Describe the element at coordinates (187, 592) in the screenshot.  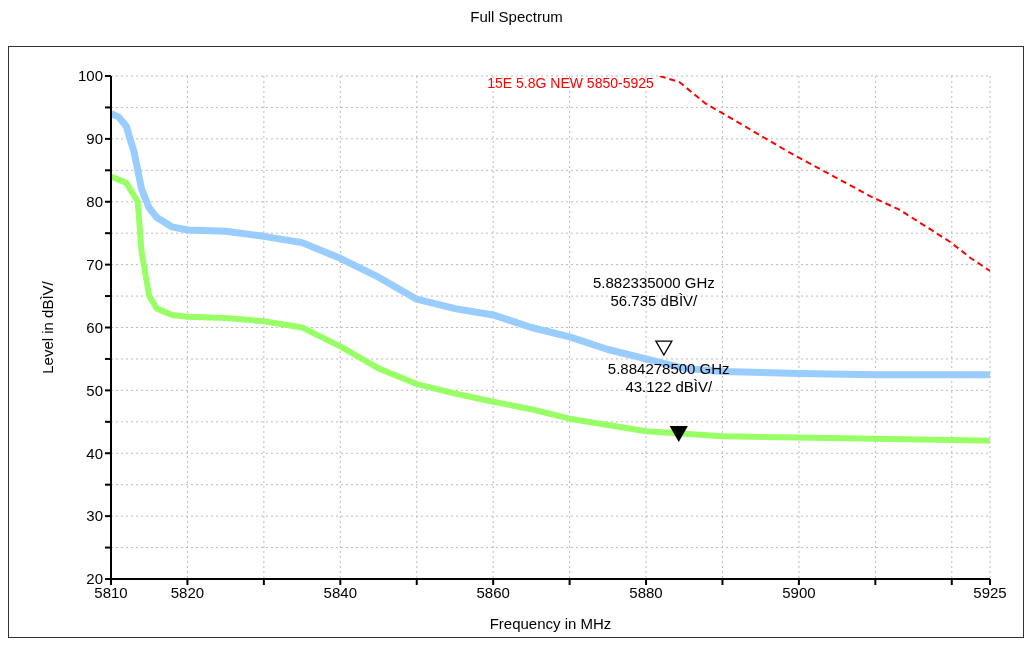
I see `x-tick-label: 5820` at that location.